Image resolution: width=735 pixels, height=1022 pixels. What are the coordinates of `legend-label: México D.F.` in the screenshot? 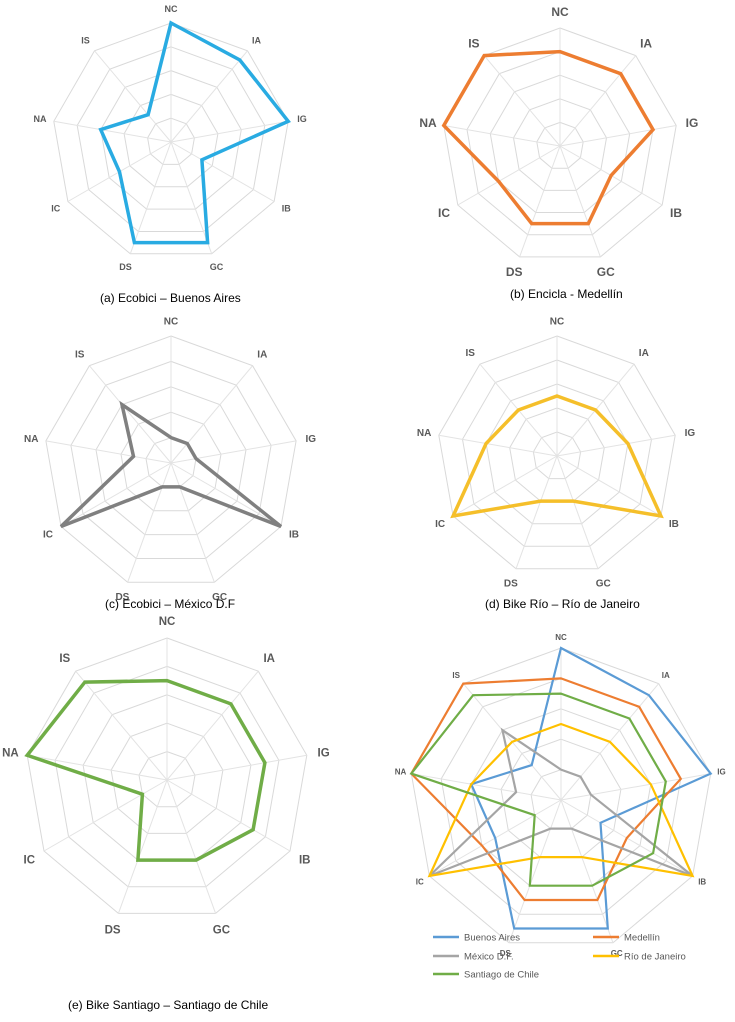 It's located at (489, 957).